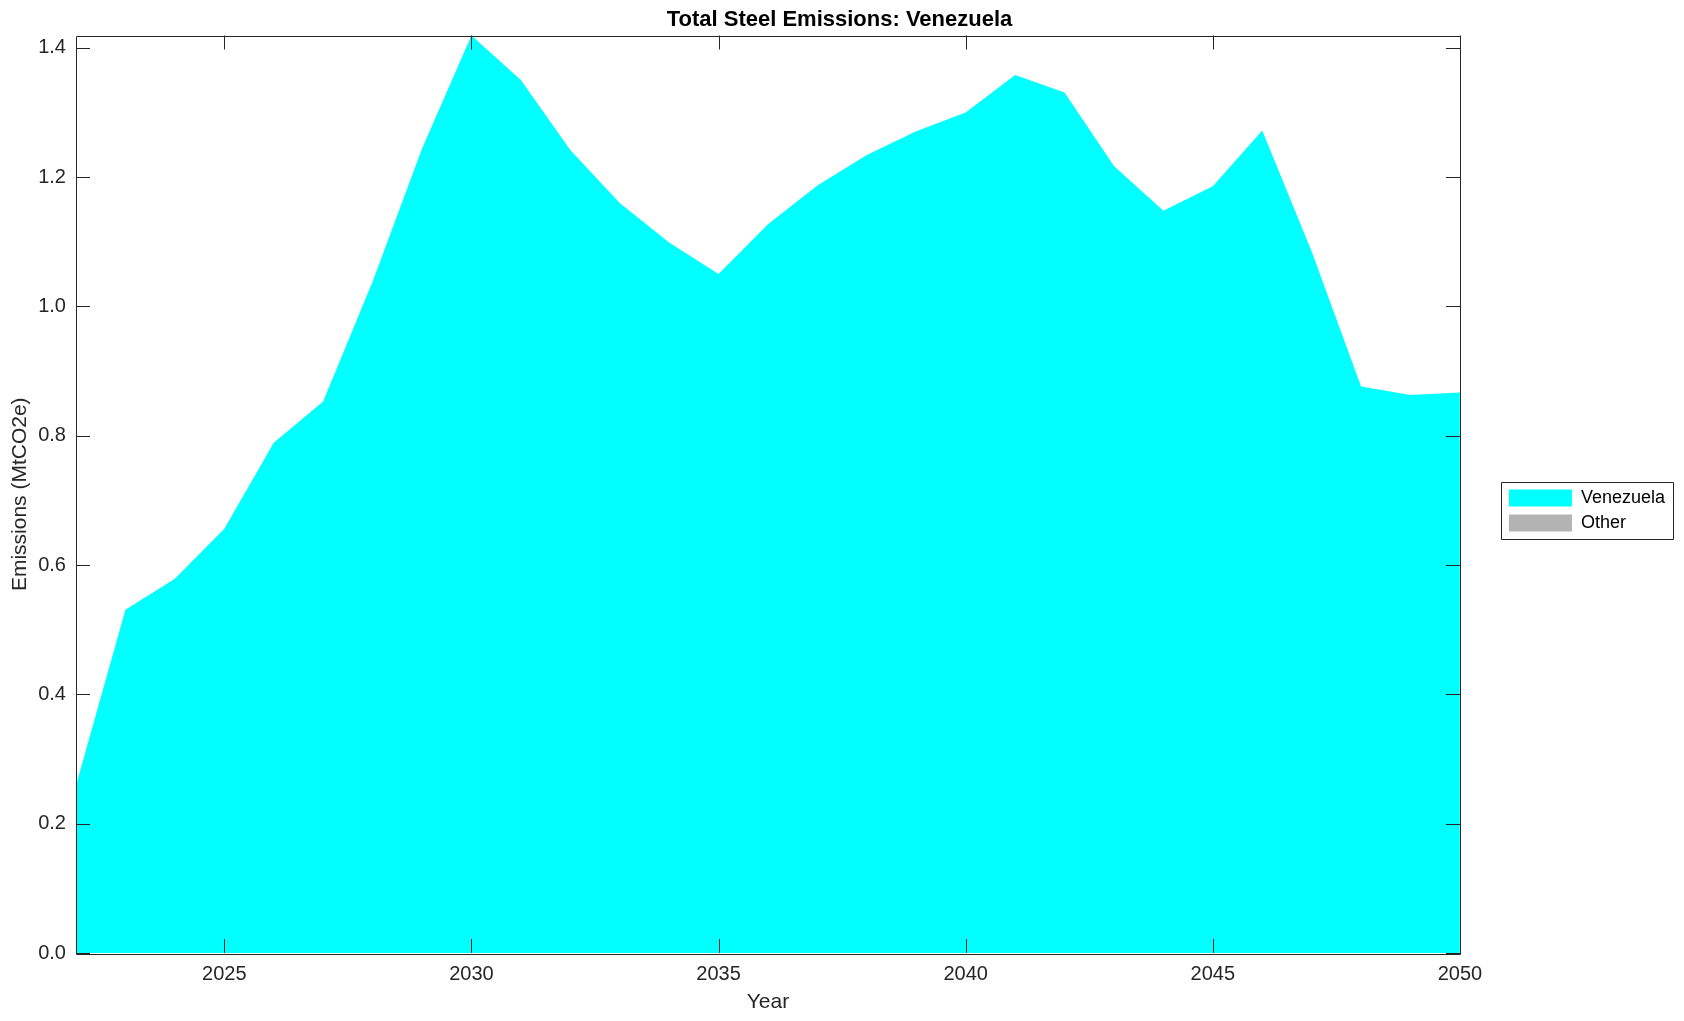 This screenshot has height=1021, width=1684. What do you see at coordinates (52, 951) in the screenshot?
I see `y-tick-label: 0.0` at bounding box center [52, 951].